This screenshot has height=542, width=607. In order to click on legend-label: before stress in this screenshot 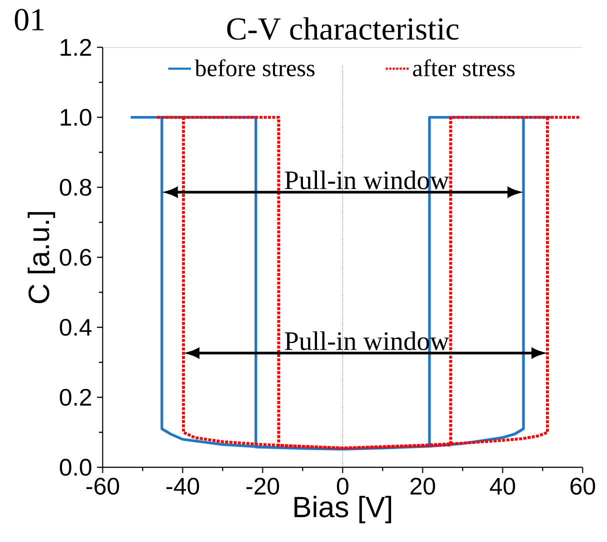, I will do `click(254, 67)`.